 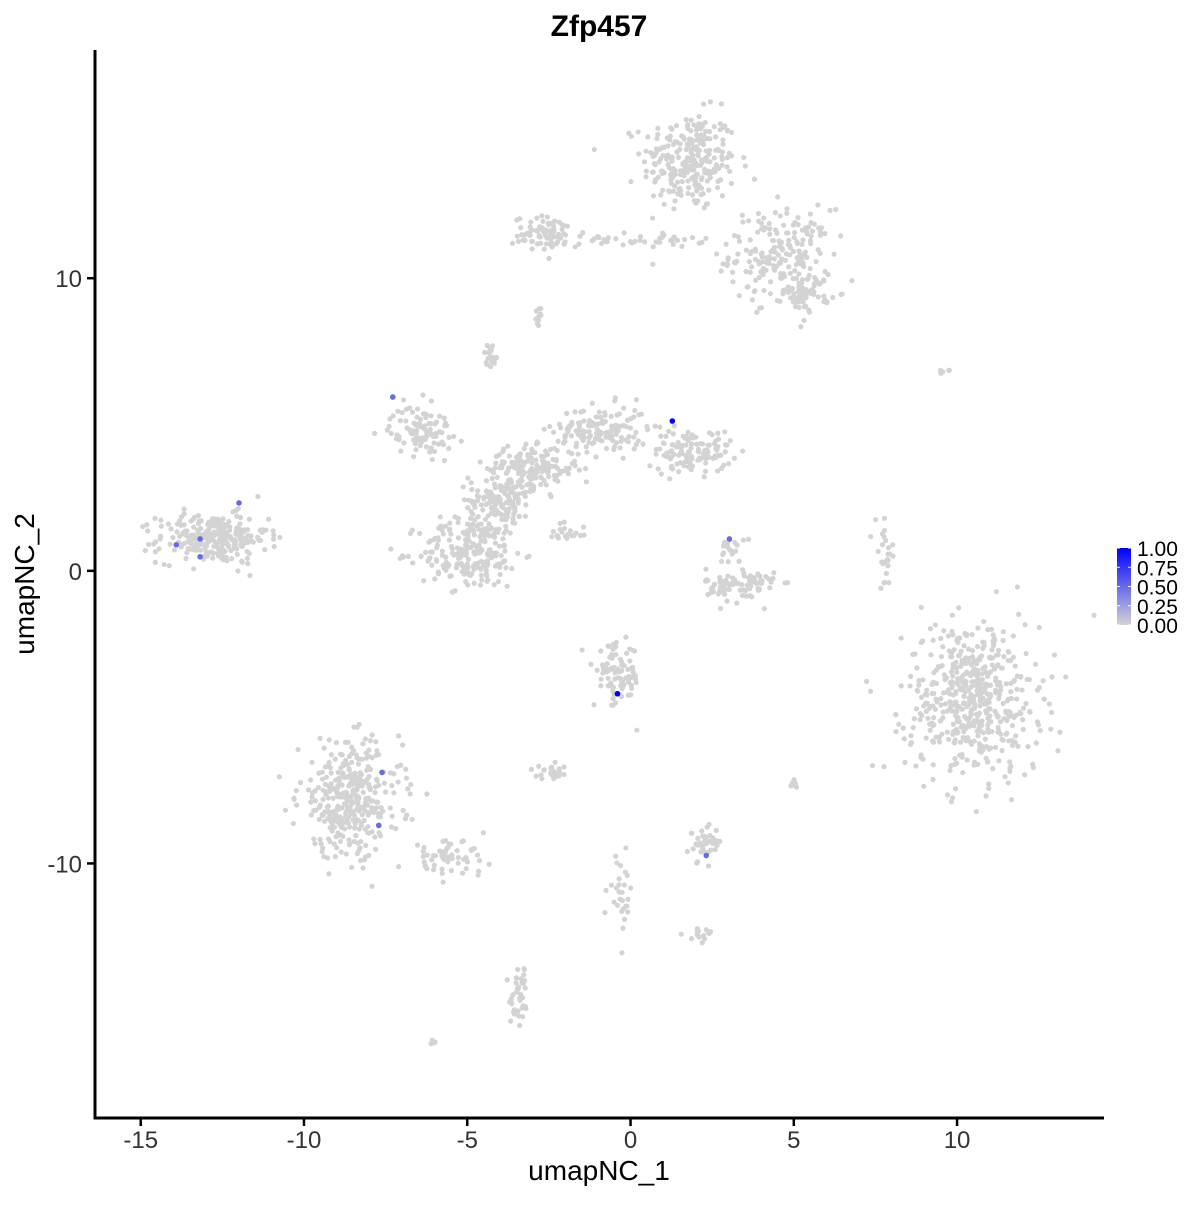 I want to click on x-axis-label: umapNC_1, so click(x=599, y=1170).